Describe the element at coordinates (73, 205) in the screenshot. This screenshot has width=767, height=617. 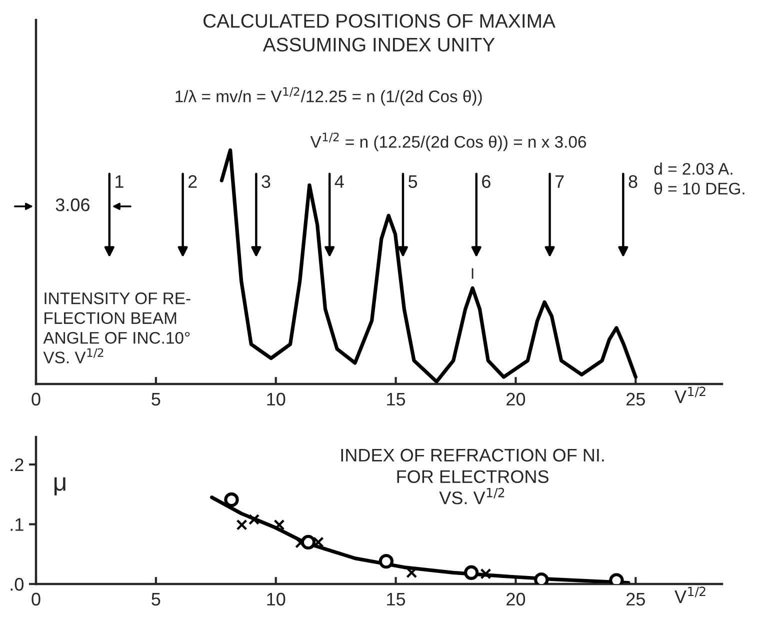
I see `annotation: 3.06` at that location.